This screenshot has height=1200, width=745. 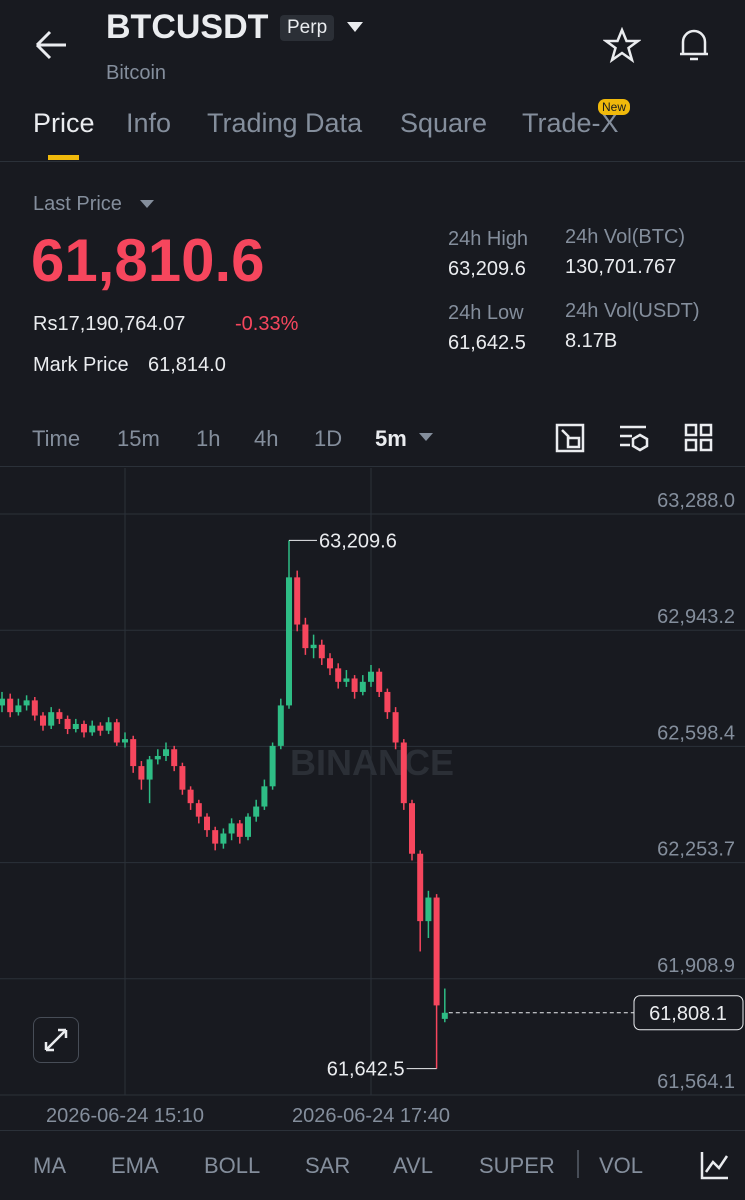 I want to click on timeframe: 4h, so click(x=266, y=438).